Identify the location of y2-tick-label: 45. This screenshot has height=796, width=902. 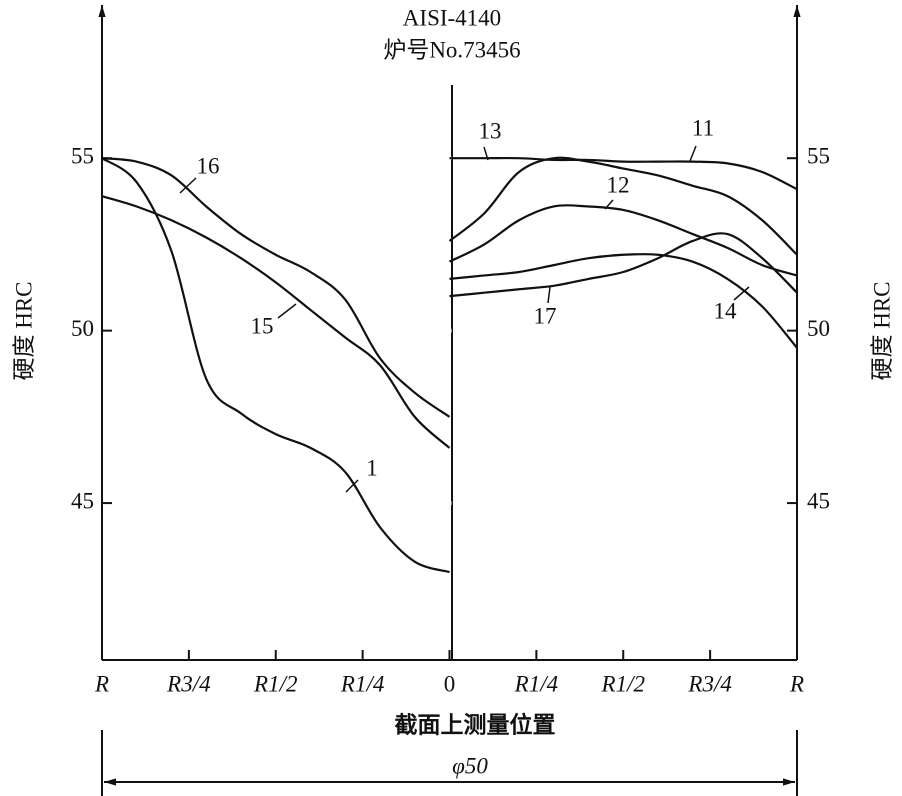
(818, 500).